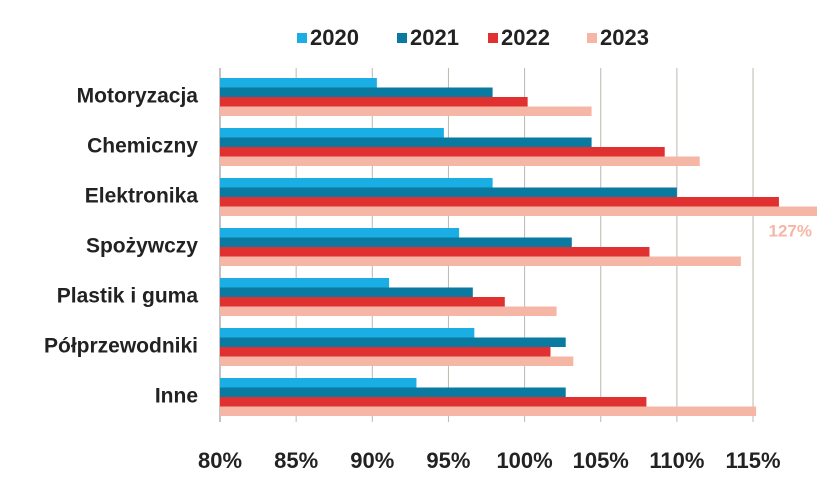 The width and height of the screenshot is (840, 481). I want to click on x-tick-label: 90%, so click(372, 460).